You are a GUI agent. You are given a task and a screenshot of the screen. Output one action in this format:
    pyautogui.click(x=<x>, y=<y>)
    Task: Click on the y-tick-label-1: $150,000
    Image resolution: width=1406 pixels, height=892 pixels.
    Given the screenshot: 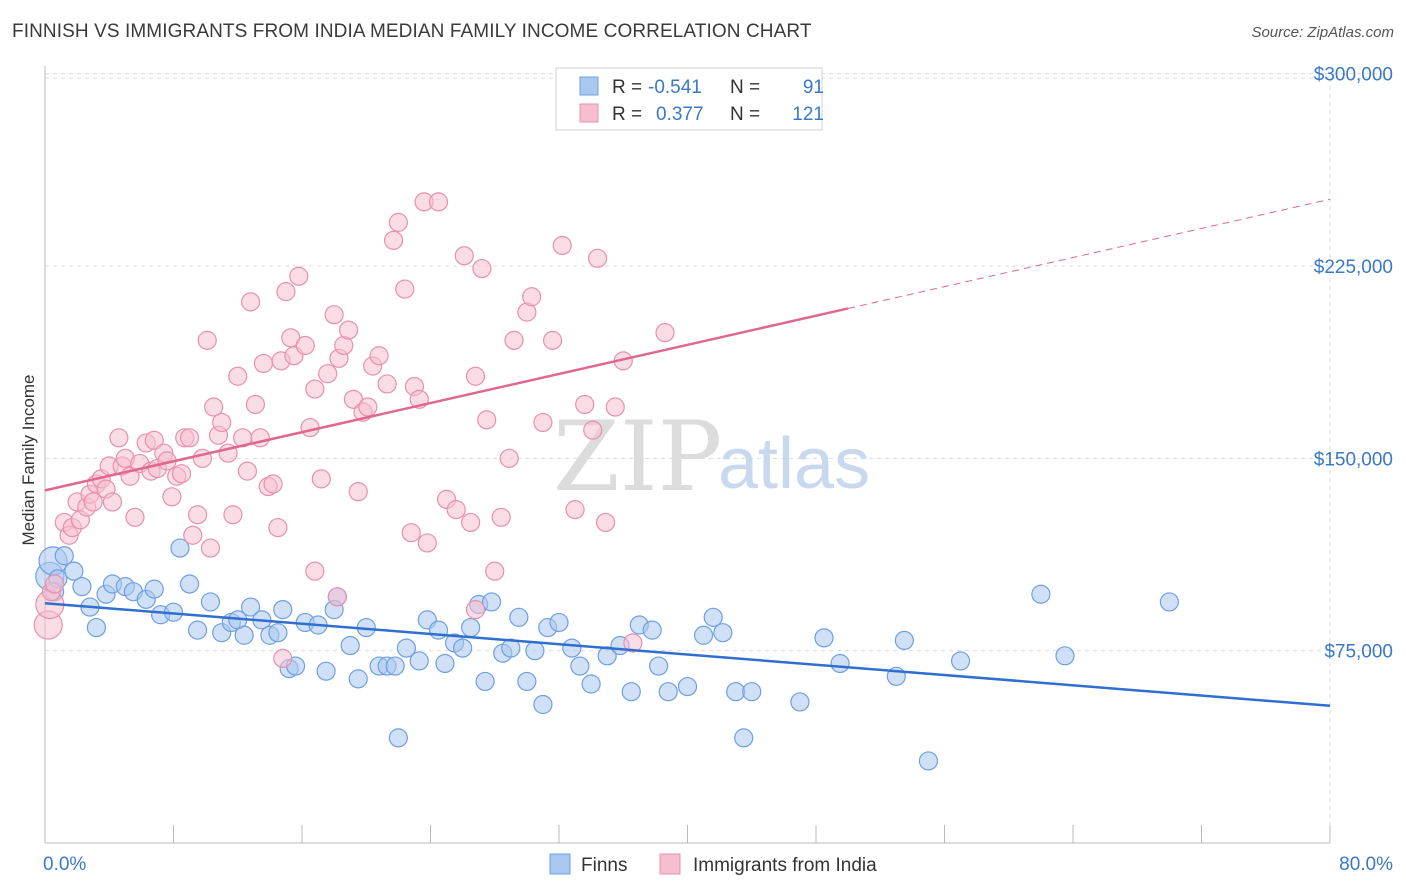 What is the action you would take?
    pyautogui.click(x=1353, y=459)
    